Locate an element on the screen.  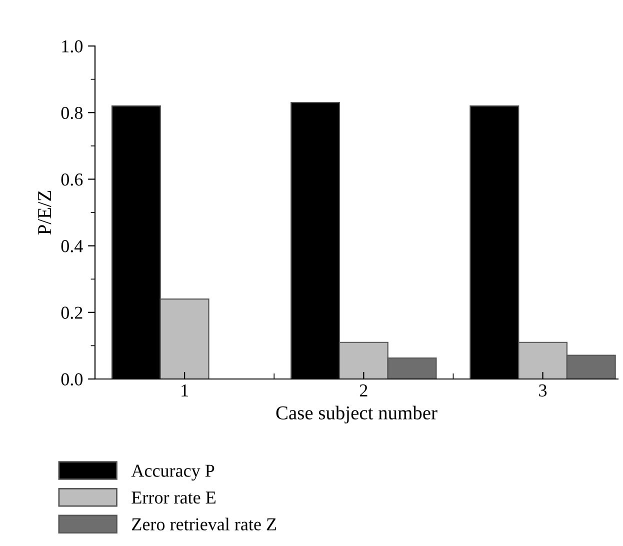
x-tick-label: 2 is located at coordinates (364, 390).